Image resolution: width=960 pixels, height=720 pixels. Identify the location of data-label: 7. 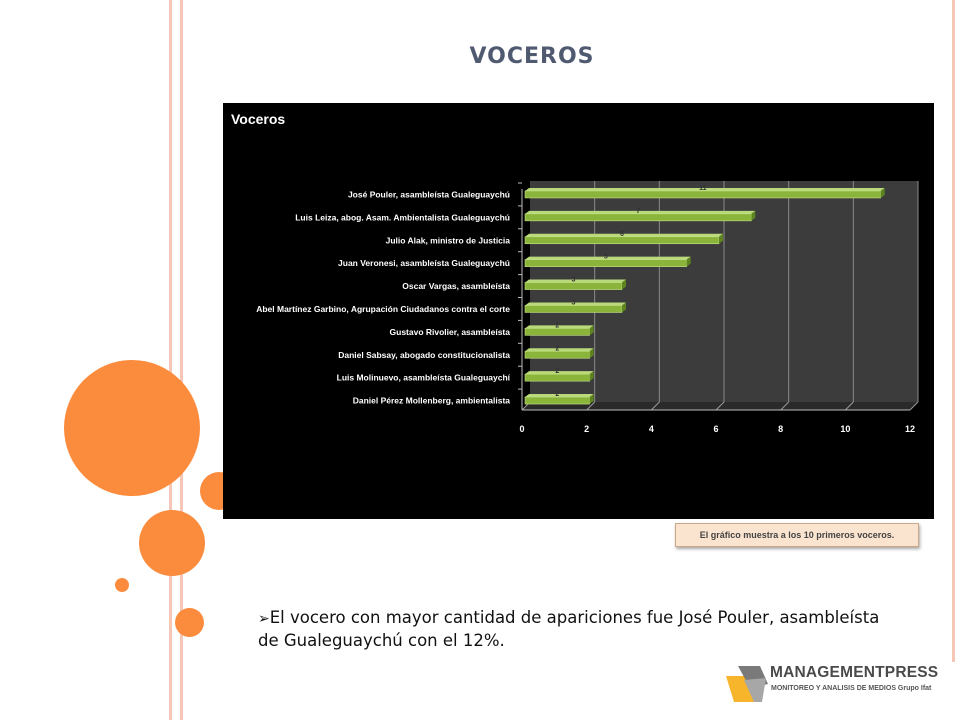
(638, 211).